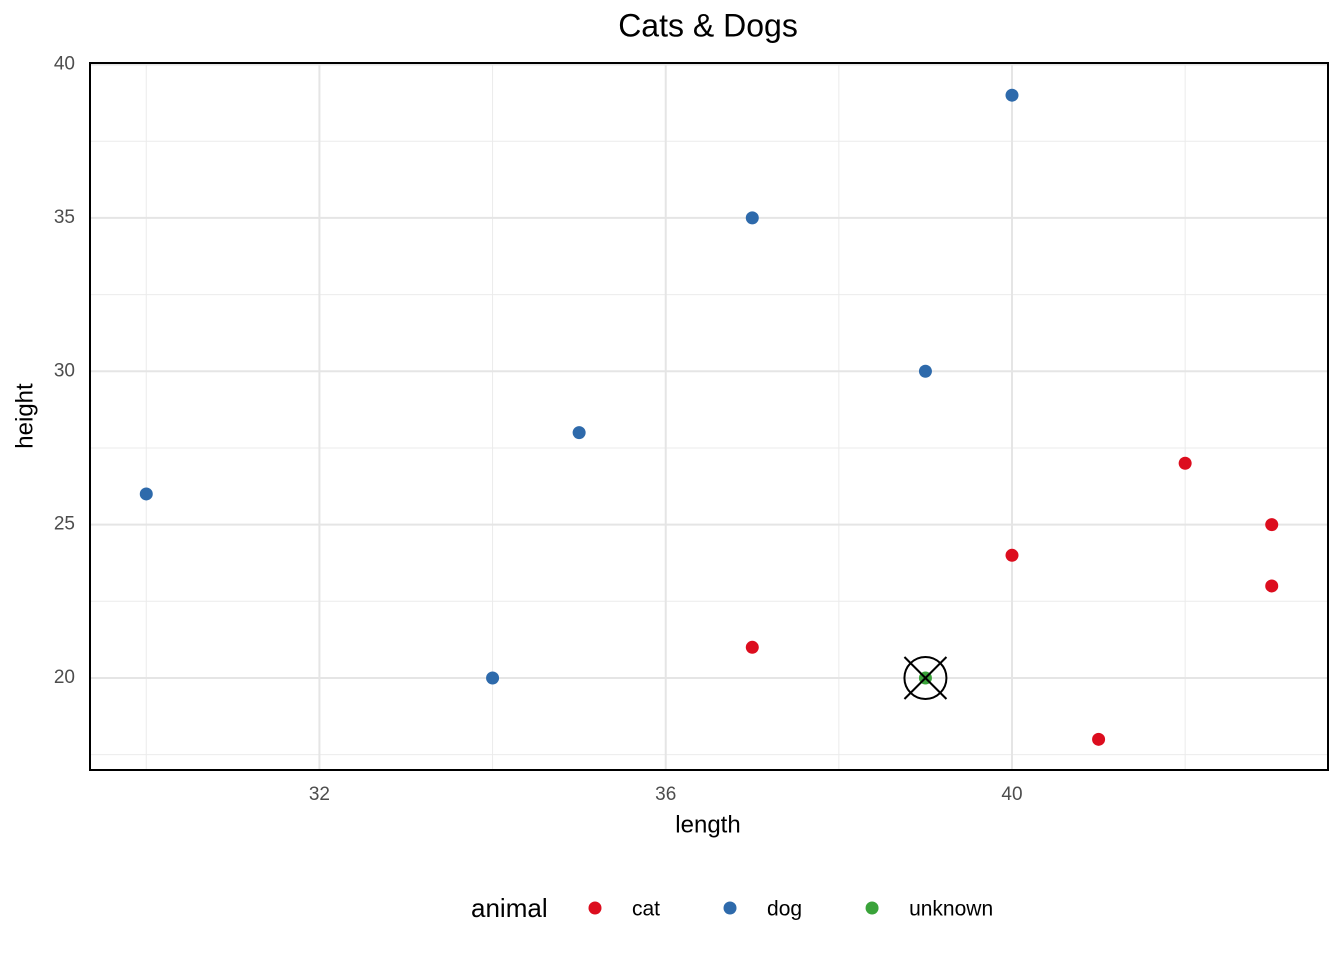 Image resolution: width=1344 pixels, height=960 pixels. What do you see at coordinates (707, 824) in the screenshot?
I see `x-axis-label: length` at bounding box center [707, 824].